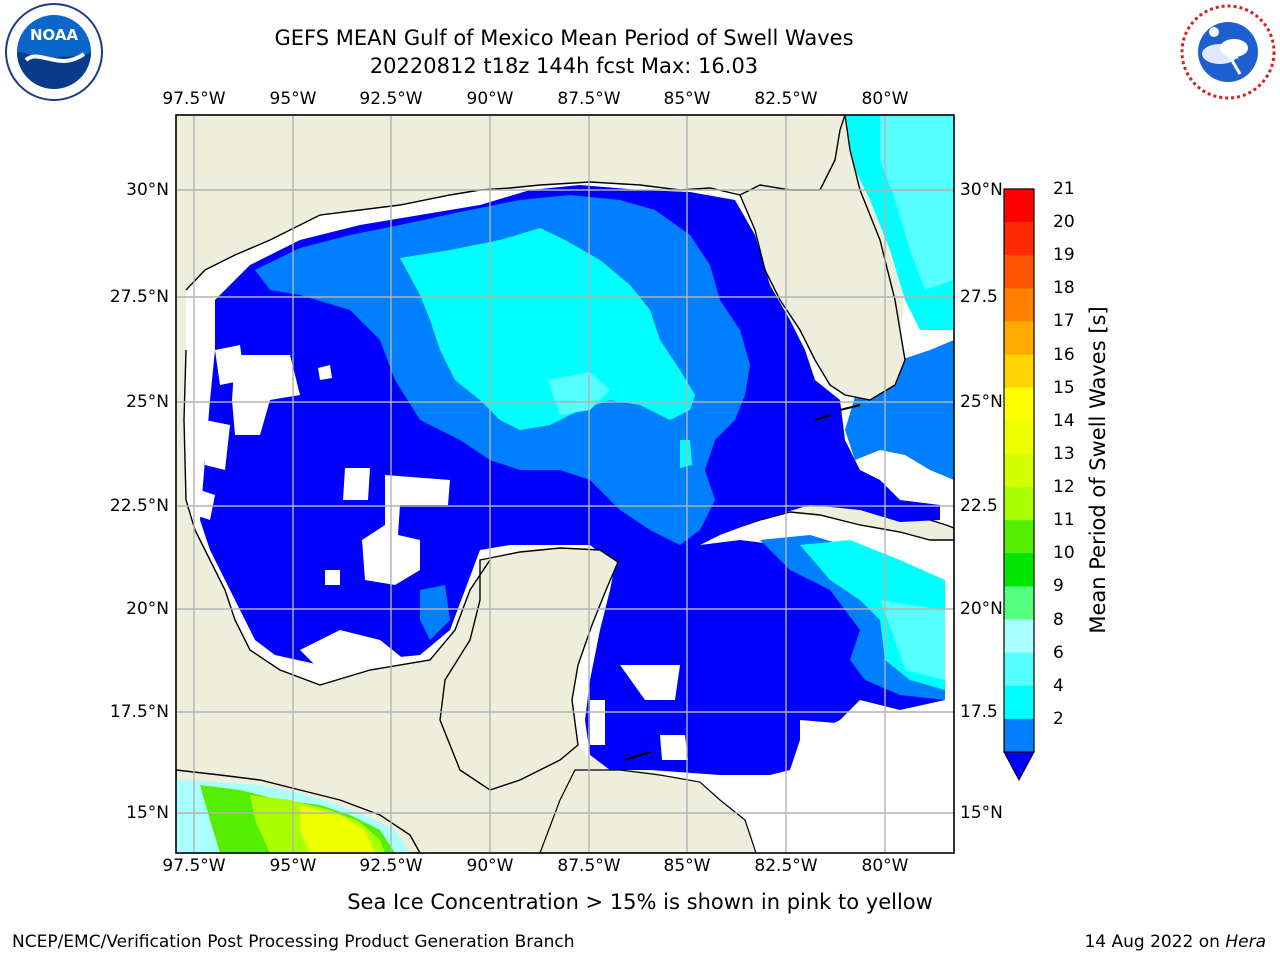 This screenshot has height=960, width=1280. Describe the element at coordinates (490, 866) in the screenshot. I see `lon-tick-bottom: 90°W` at that location.